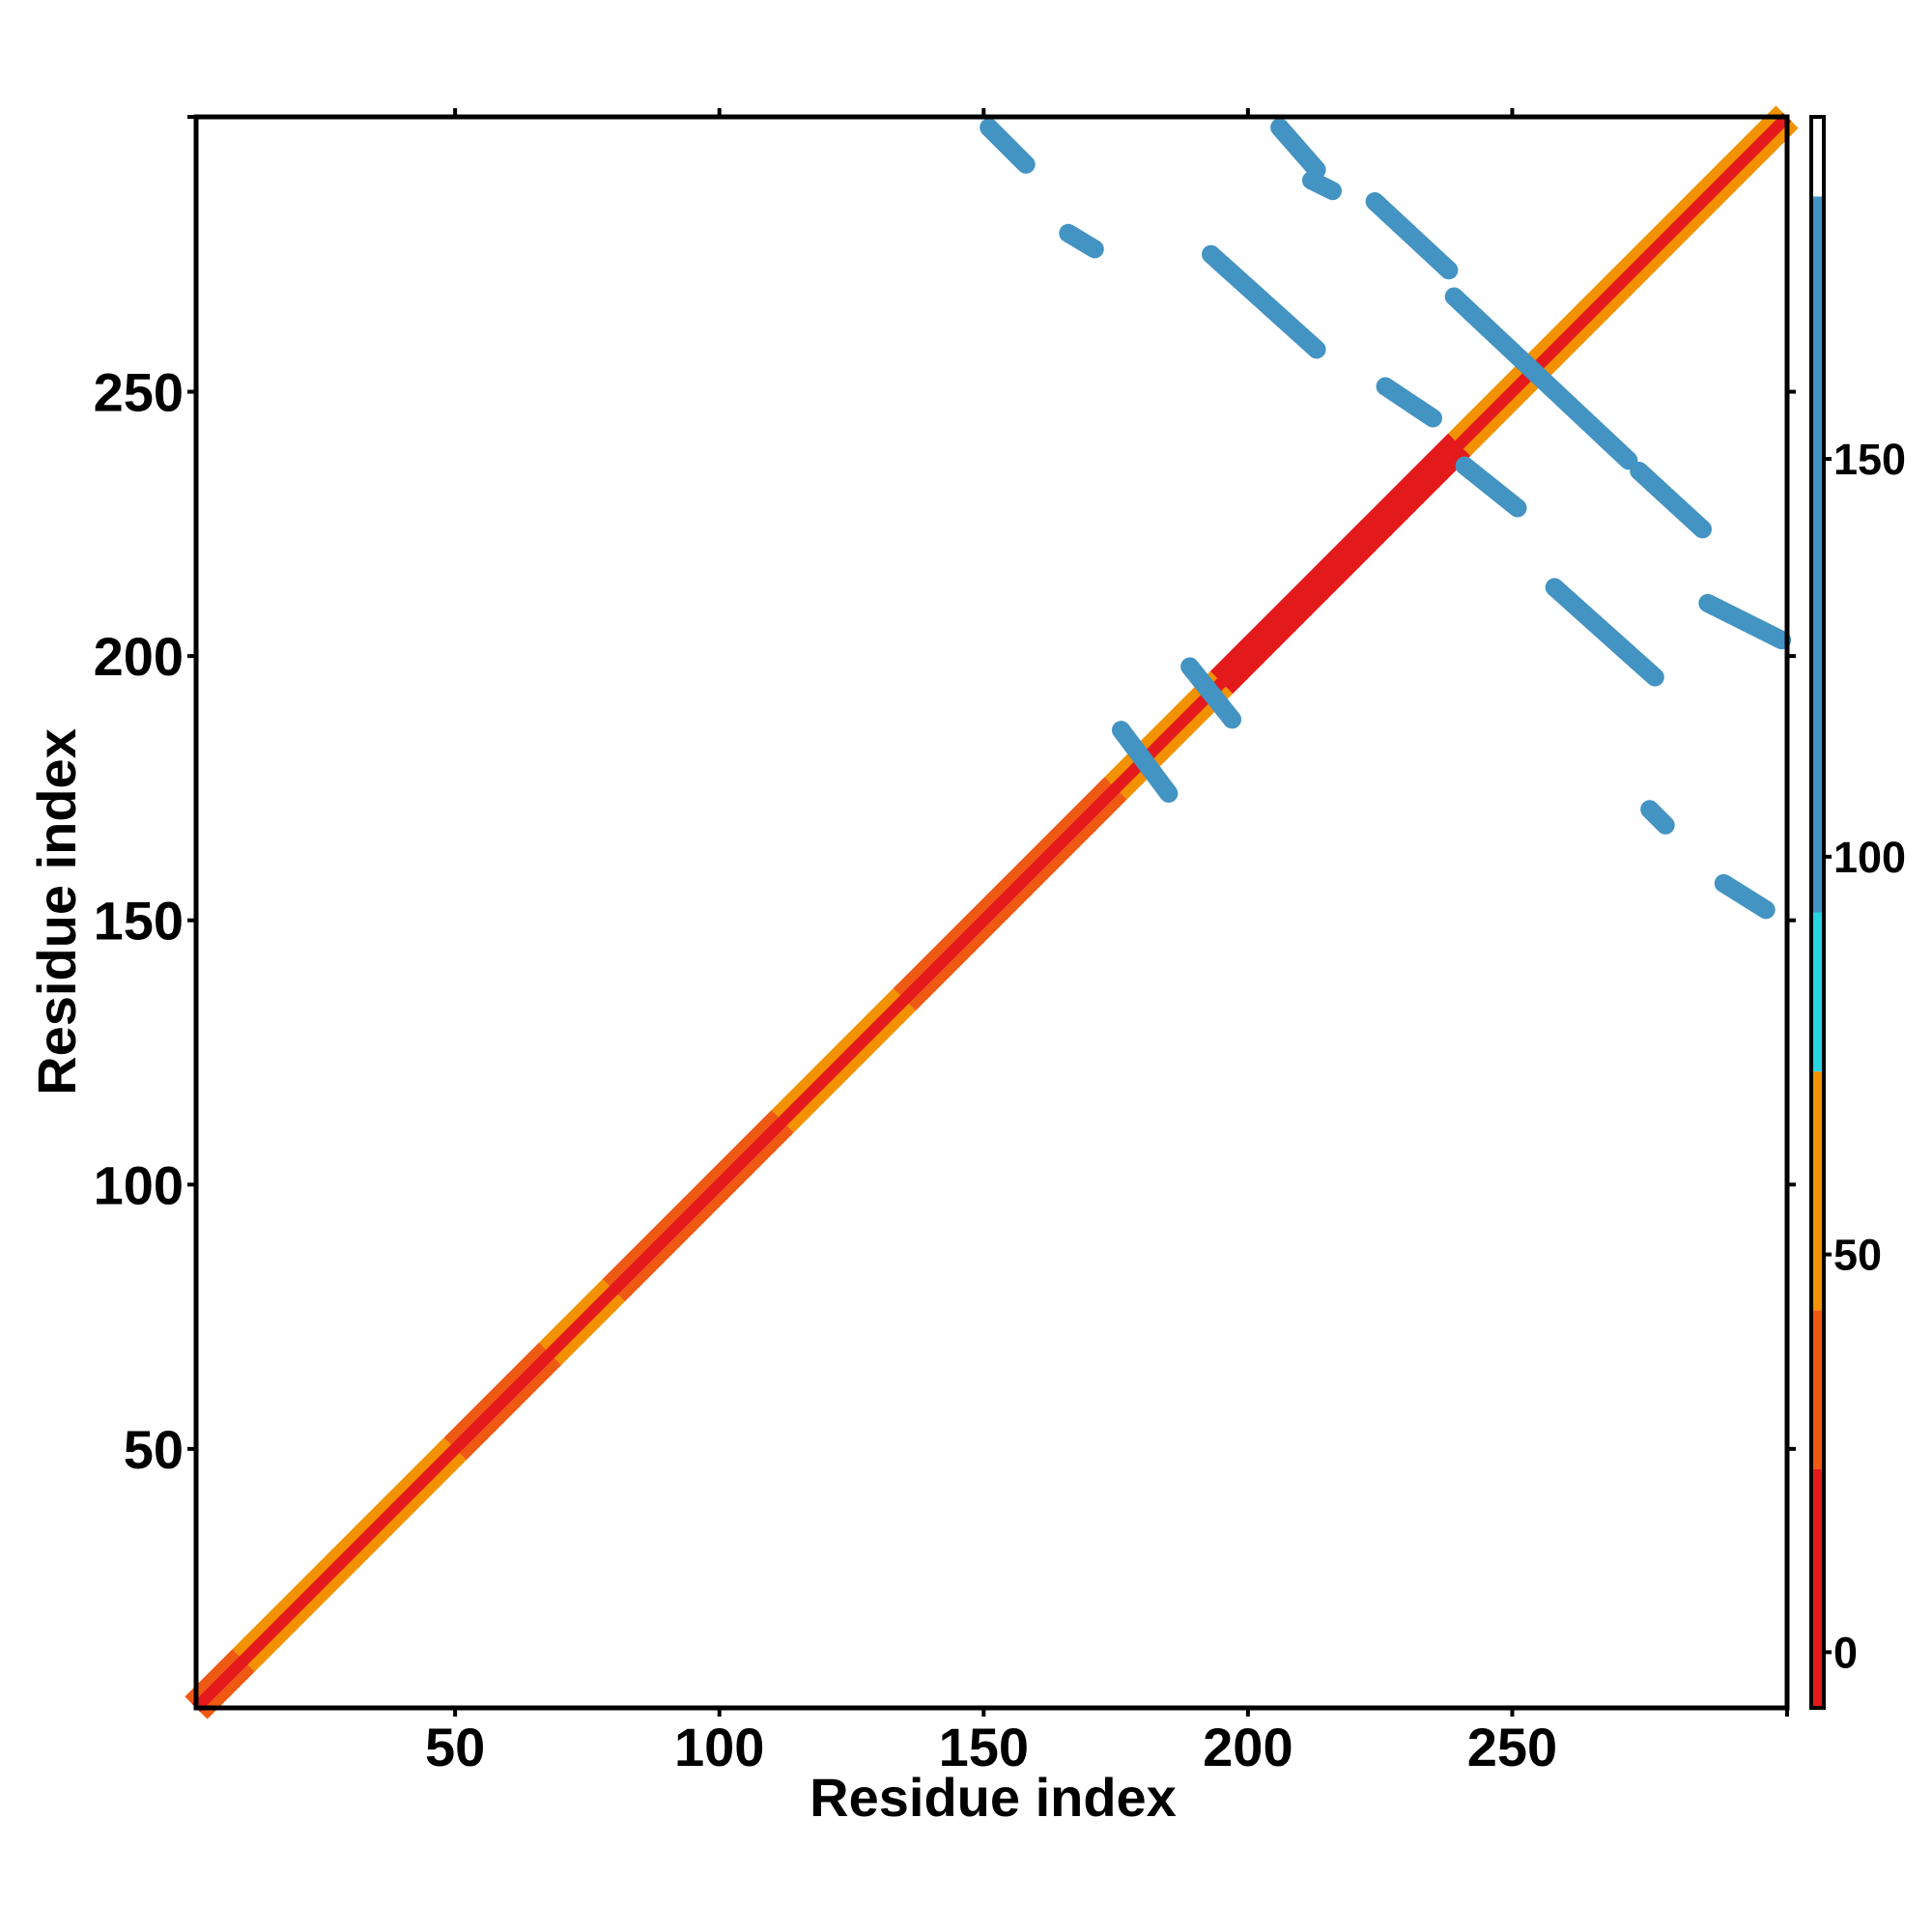  I want to click on colorbar-tick-label-0: 0, so click(1845, 1652).